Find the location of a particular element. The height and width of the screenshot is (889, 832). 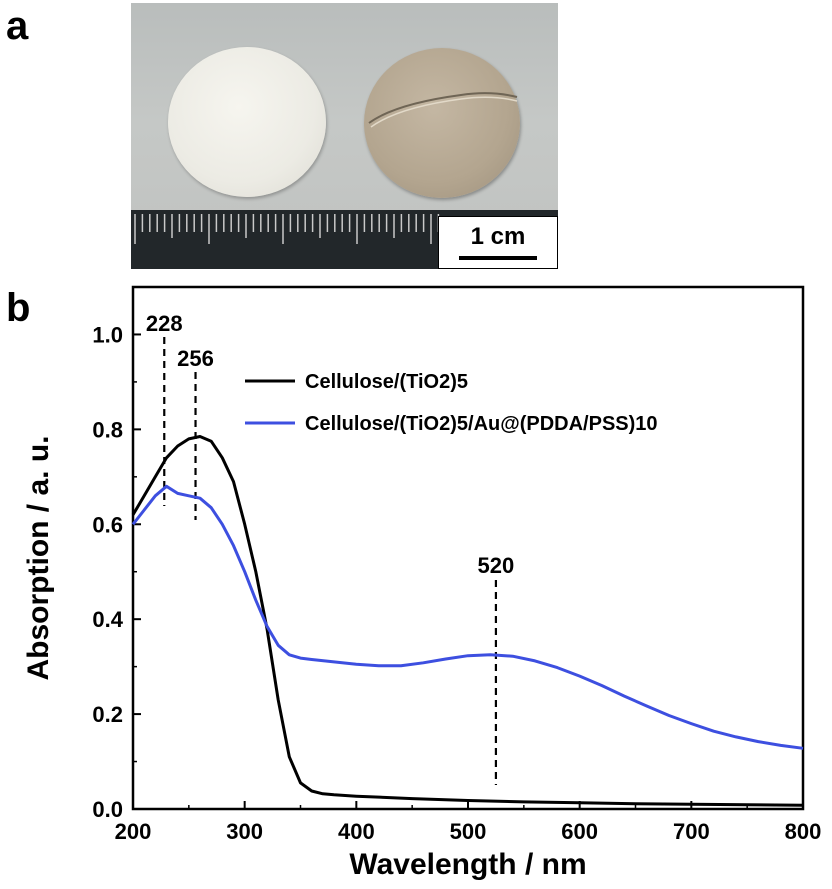

x-tick-label: 600 is located at coordinates (579, 831).